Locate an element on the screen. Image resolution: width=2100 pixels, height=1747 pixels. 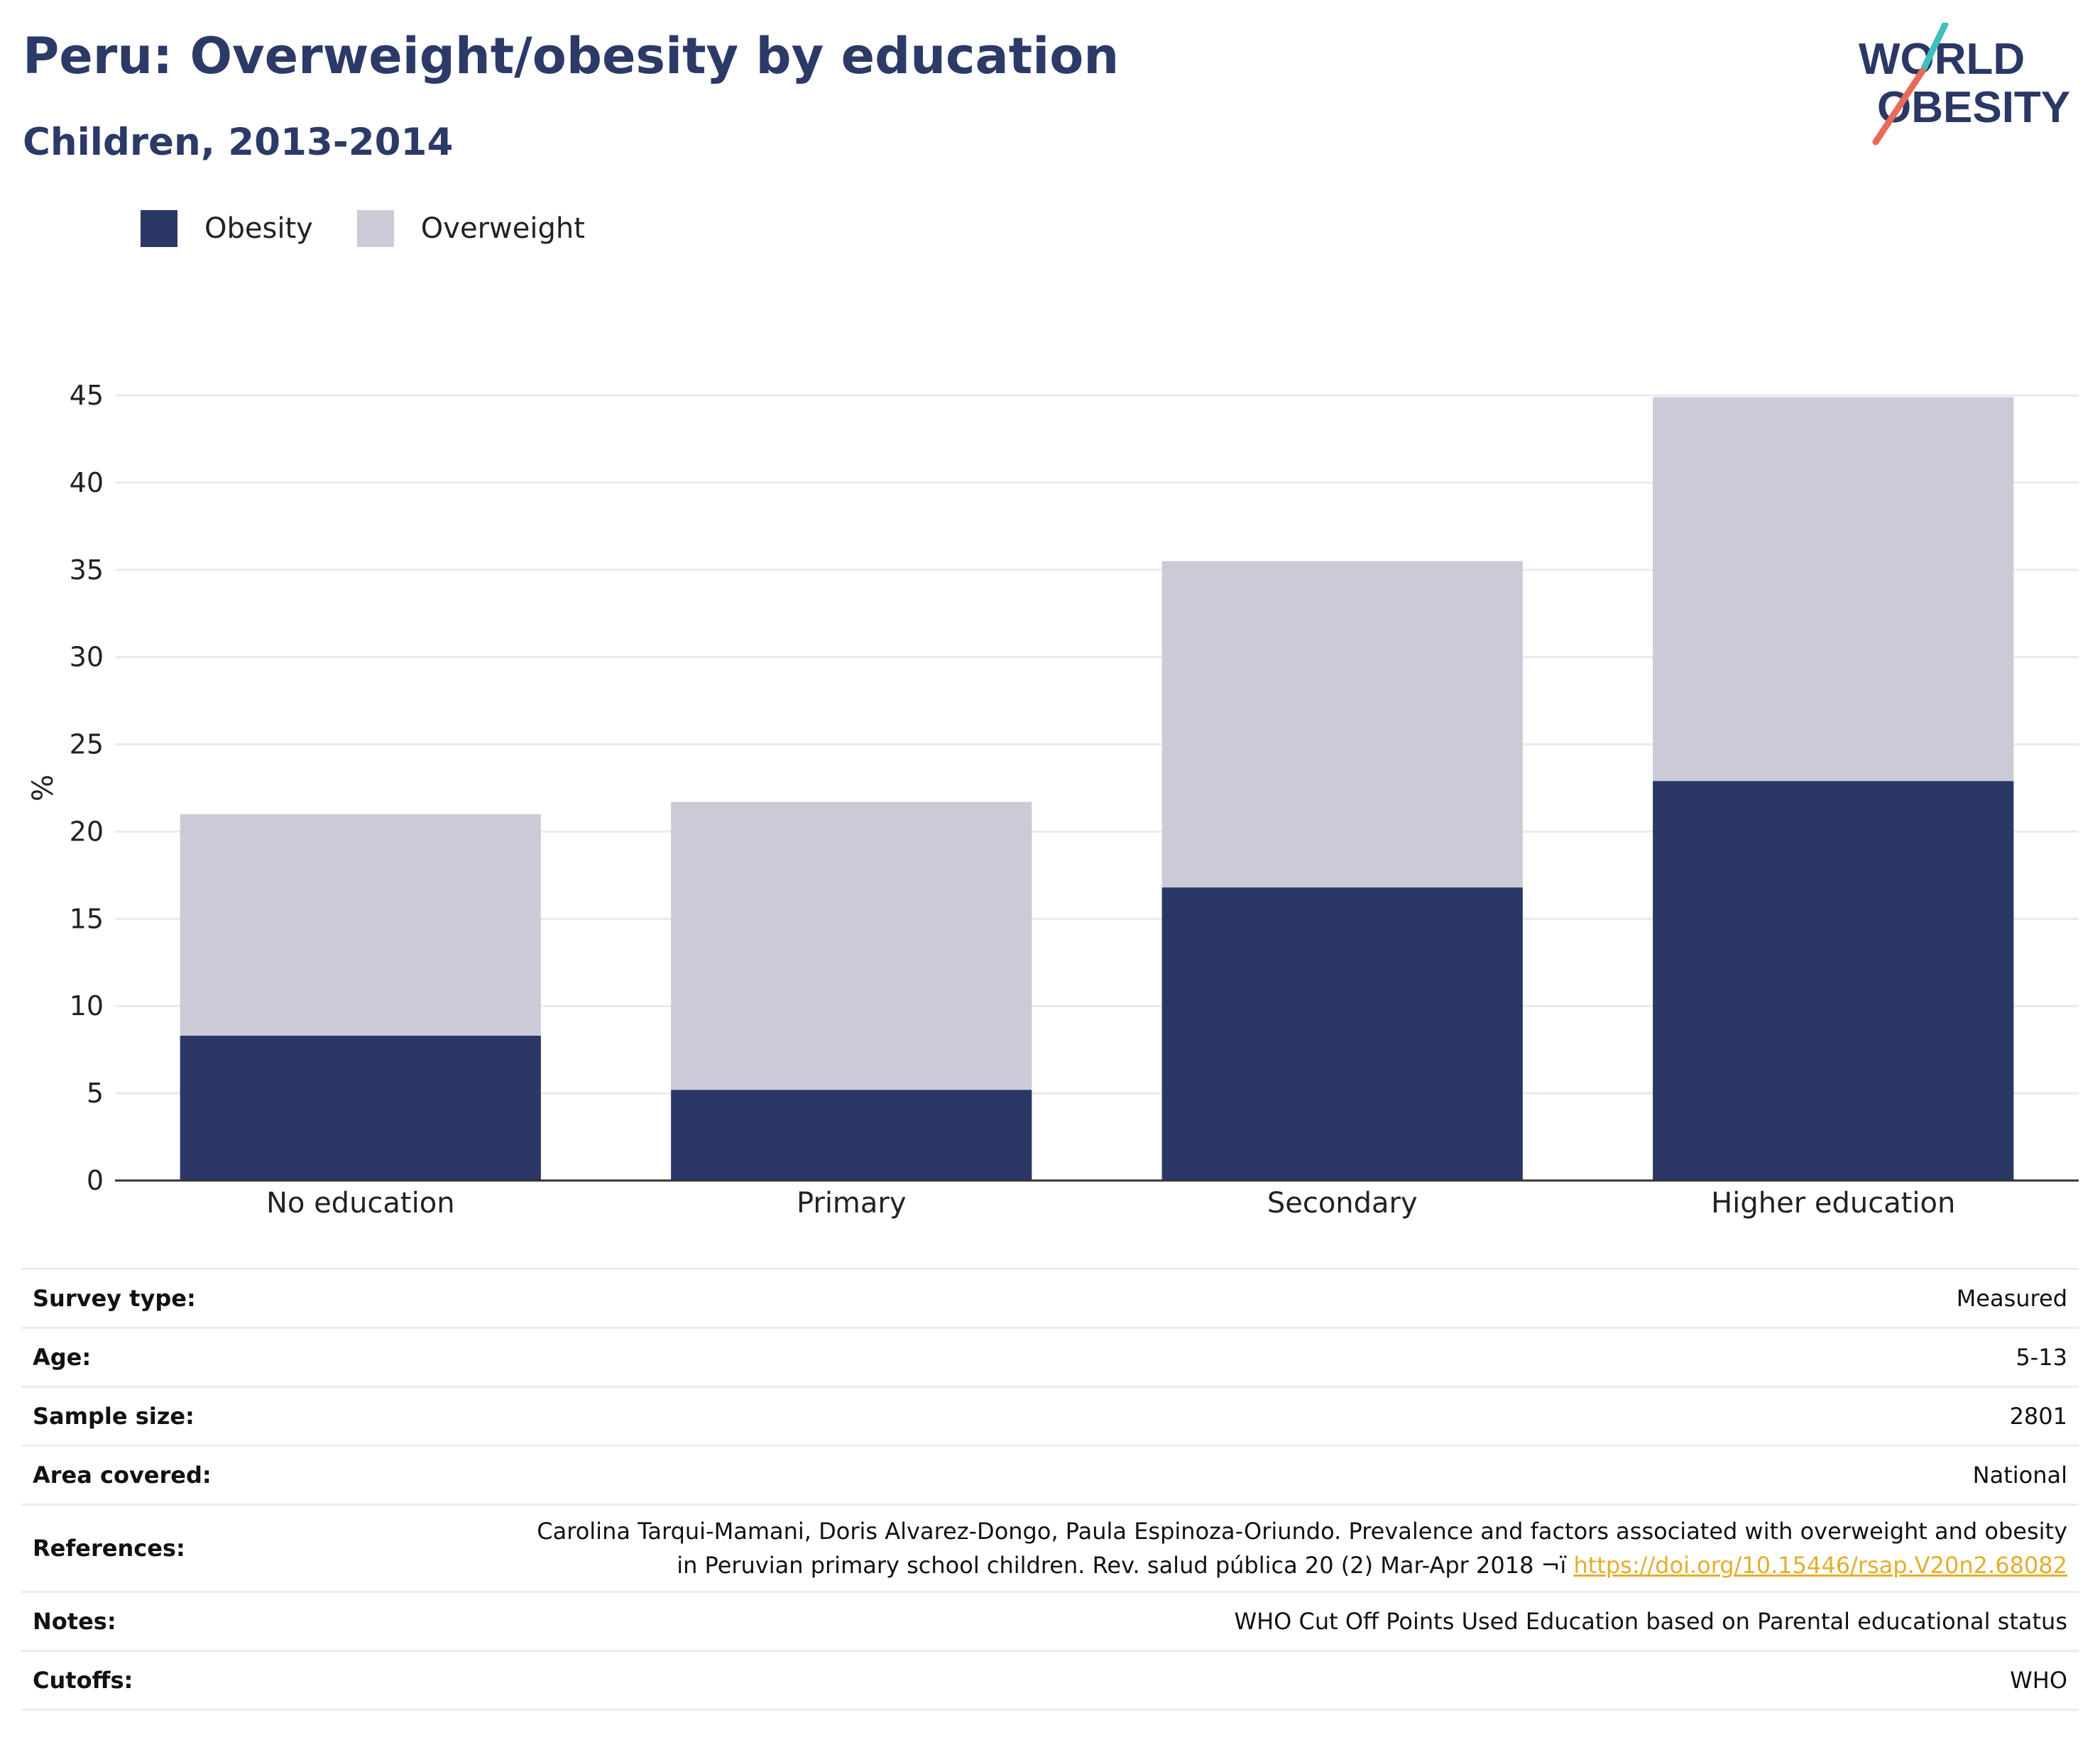
legend-item-obesity: Obesity is located at coordinates (227, 228).